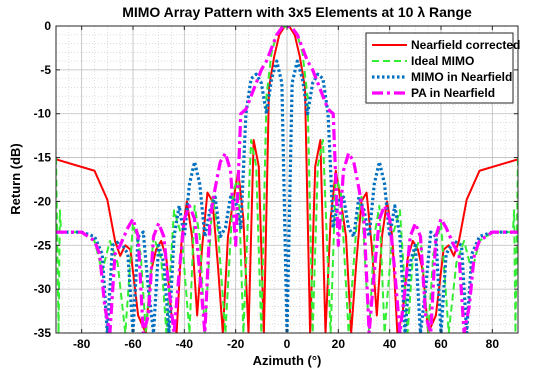  I want to click on y-tick-label: -20, so click(43, 201).